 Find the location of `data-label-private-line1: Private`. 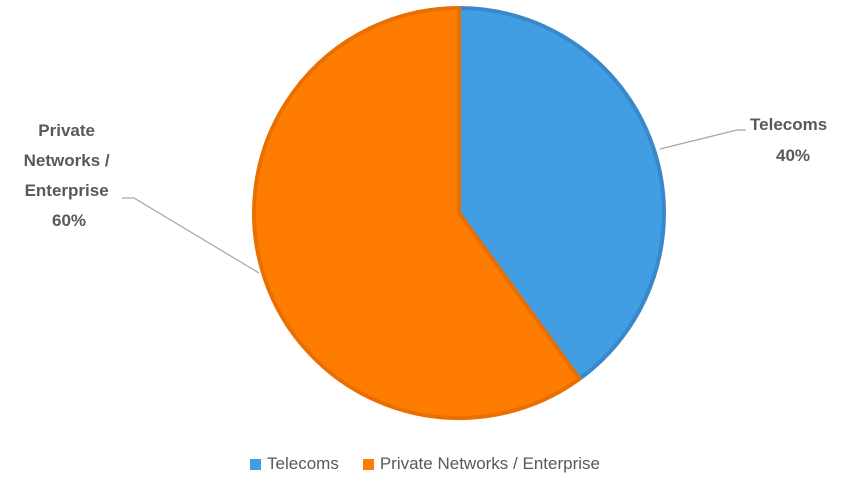

data-label-private-line1: Private is located at coordinates (66, 130).